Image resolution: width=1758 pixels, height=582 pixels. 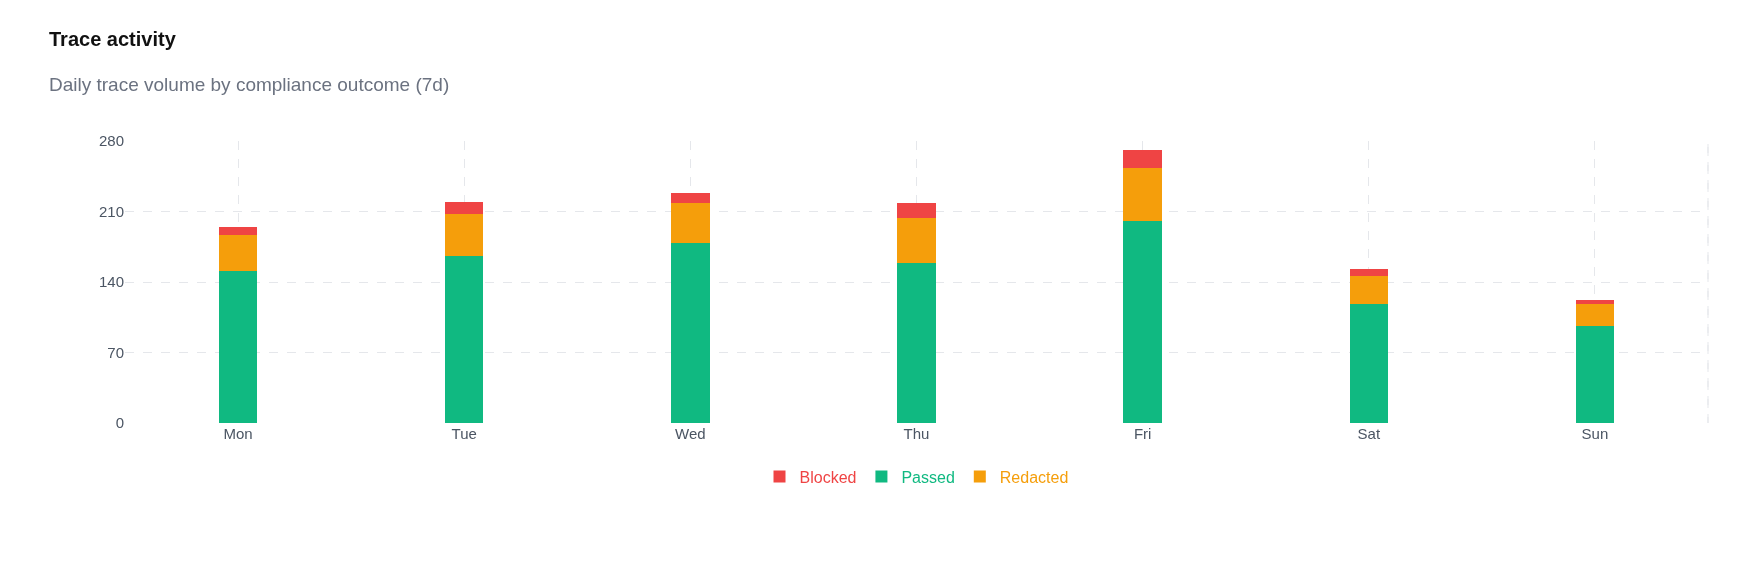 What do you see at coordinates (1034, 477) in the screenshot?
I see `legend-label: Redacted` at bounding box center [1034, 477].